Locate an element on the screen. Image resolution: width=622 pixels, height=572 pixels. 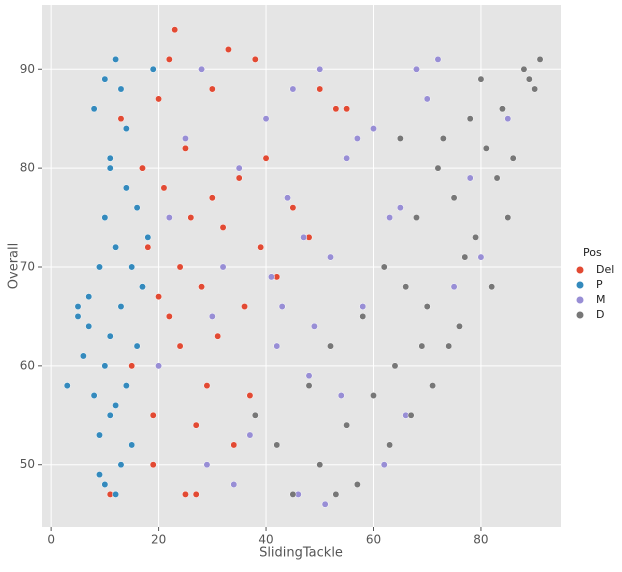
x-axis-label: SlidingTackle is located at coordinates (301, 553).